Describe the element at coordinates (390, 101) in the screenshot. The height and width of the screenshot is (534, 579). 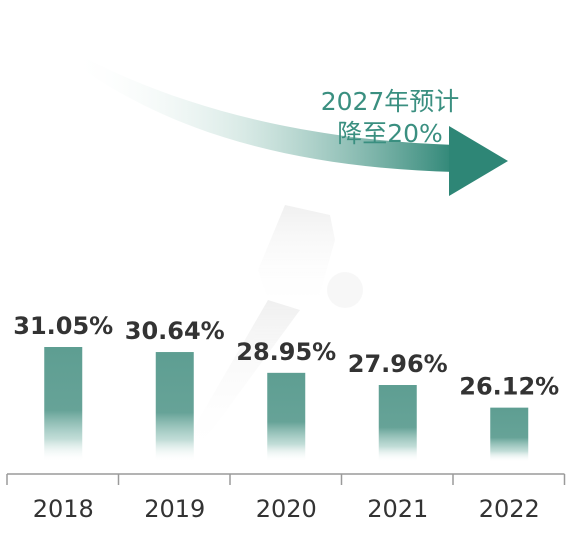
I see `annotation-line-1: 2027年预计` at that location.